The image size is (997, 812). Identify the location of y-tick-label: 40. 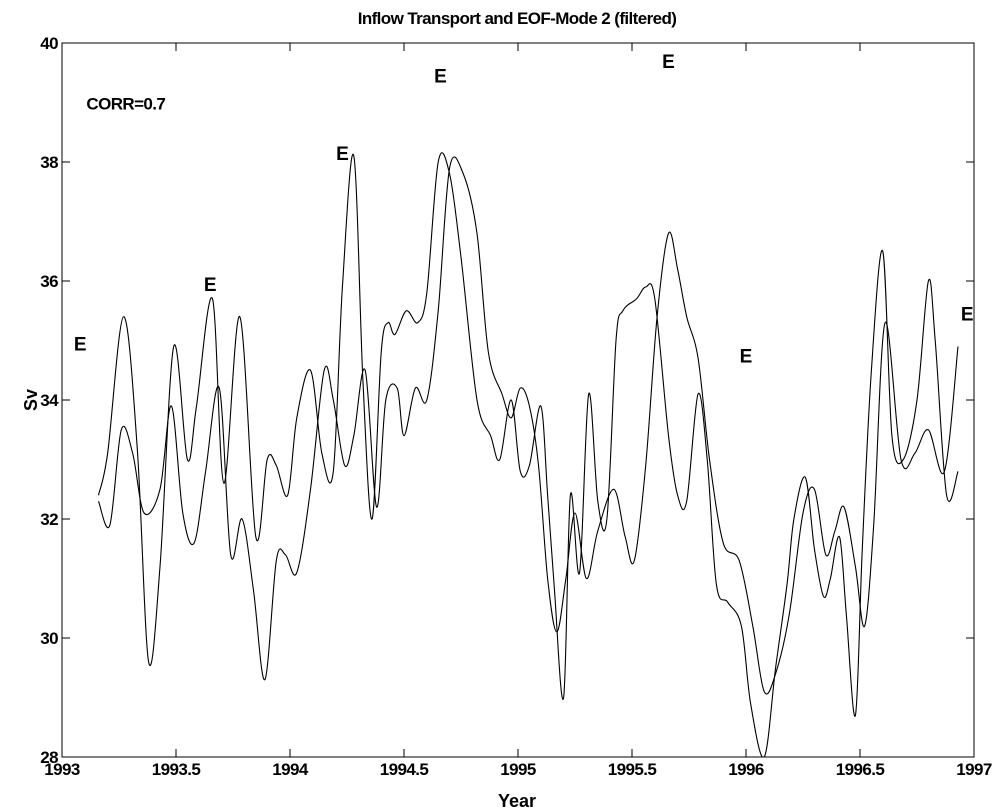
(49, 43).